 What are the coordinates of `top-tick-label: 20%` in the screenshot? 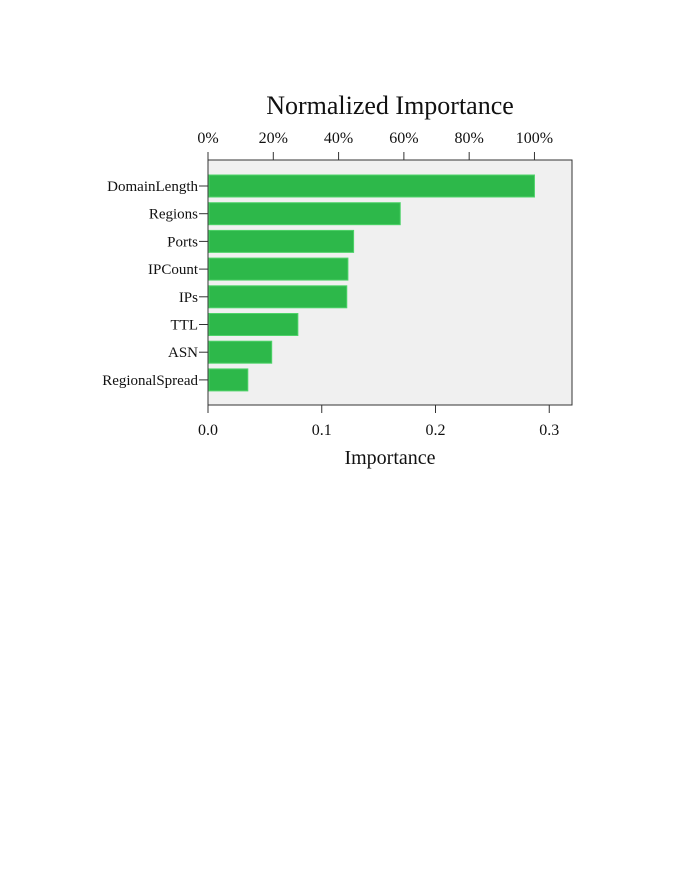 It's located at (273, 138).